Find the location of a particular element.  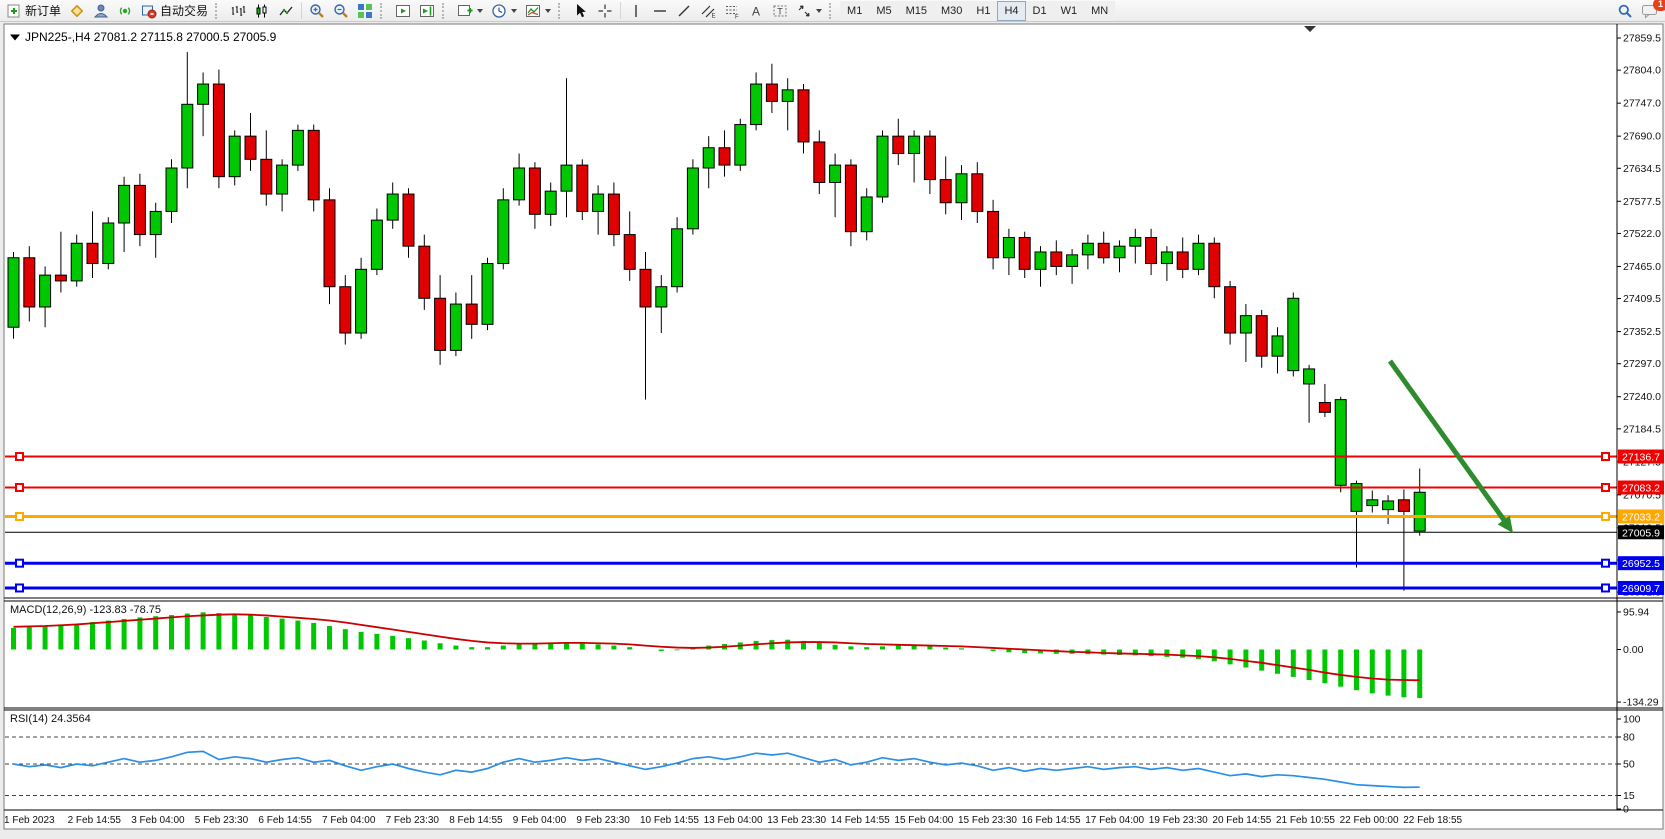

candlestick-mode-button is located at coordinates (262, 11).